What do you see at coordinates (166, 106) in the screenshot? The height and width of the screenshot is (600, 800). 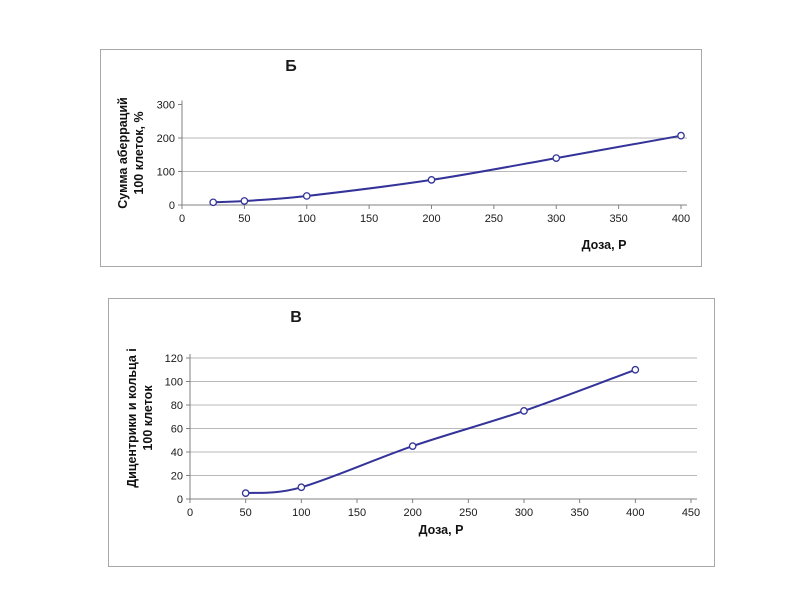 I see `y-tick-label: 300` at bounding box center [166, 106].